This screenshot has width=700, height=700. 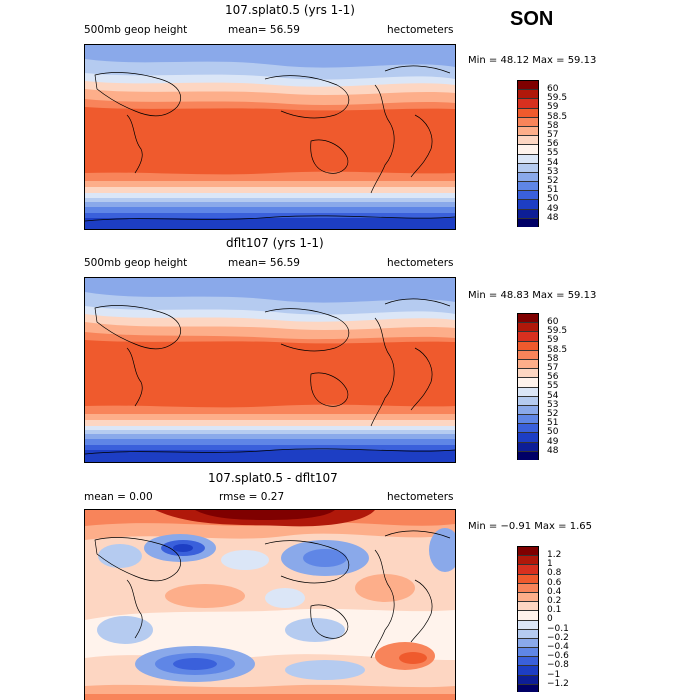 What do you see at coordinates (530, 526) in the screenshot?
I see `panel-3-minmax: Min = −0.91 Max = 1.65` at bounding box center [530, 526].